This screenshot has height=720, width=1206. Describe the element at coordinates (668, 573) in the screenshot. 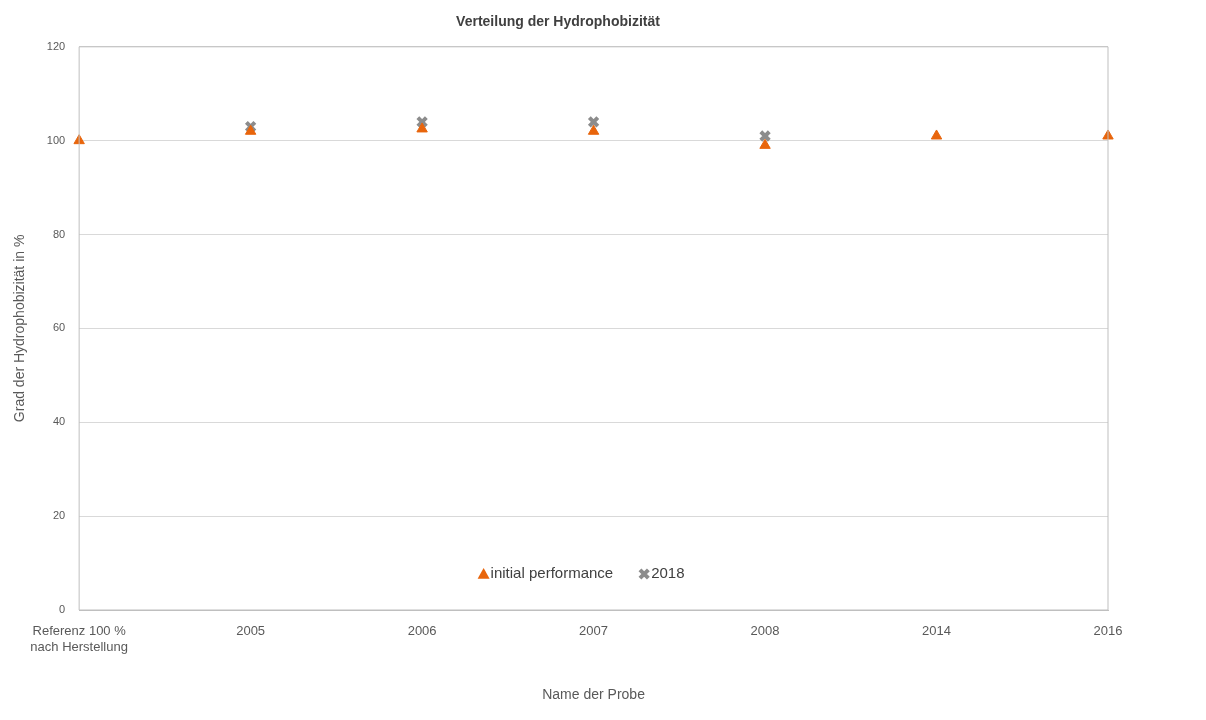

I see `legend-label: 2018` at that location.